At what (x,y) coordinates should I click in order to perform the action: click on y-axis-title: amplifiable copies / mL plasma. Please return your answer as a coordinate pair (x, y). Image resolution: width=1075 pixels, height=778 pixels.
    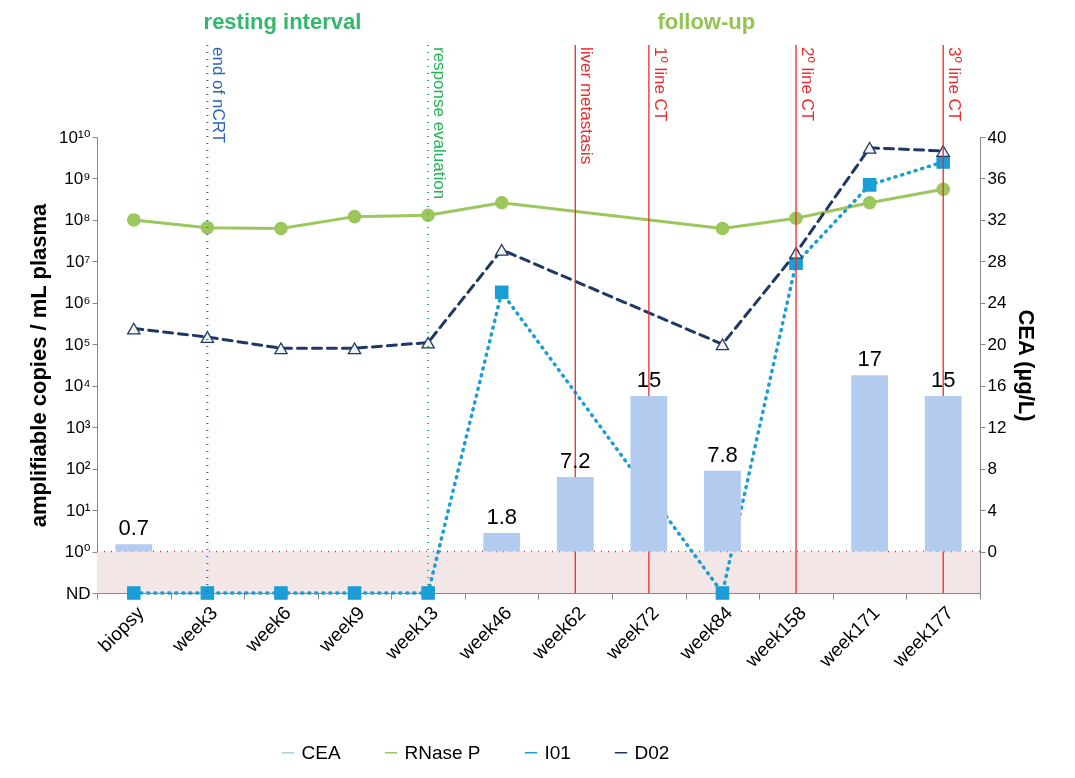
    Looking at the image, I should click on (39, 365).